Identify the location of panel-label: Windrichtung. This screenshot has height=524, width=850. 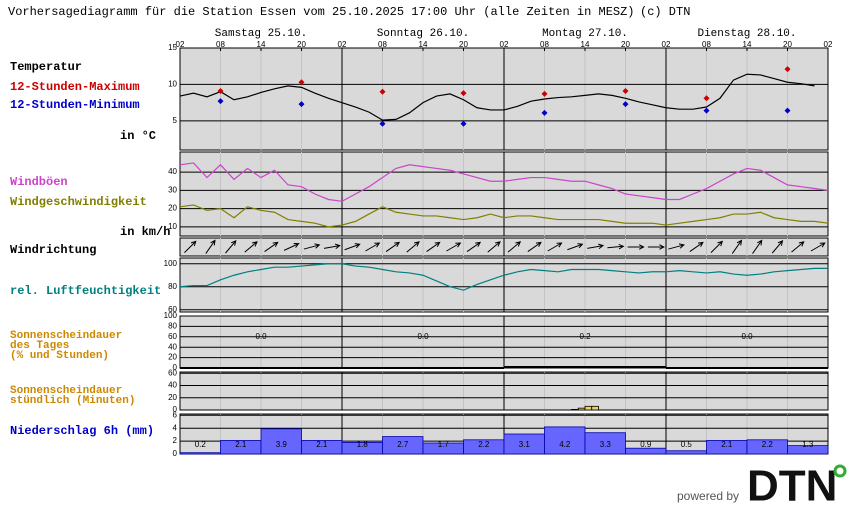
(53, 250).